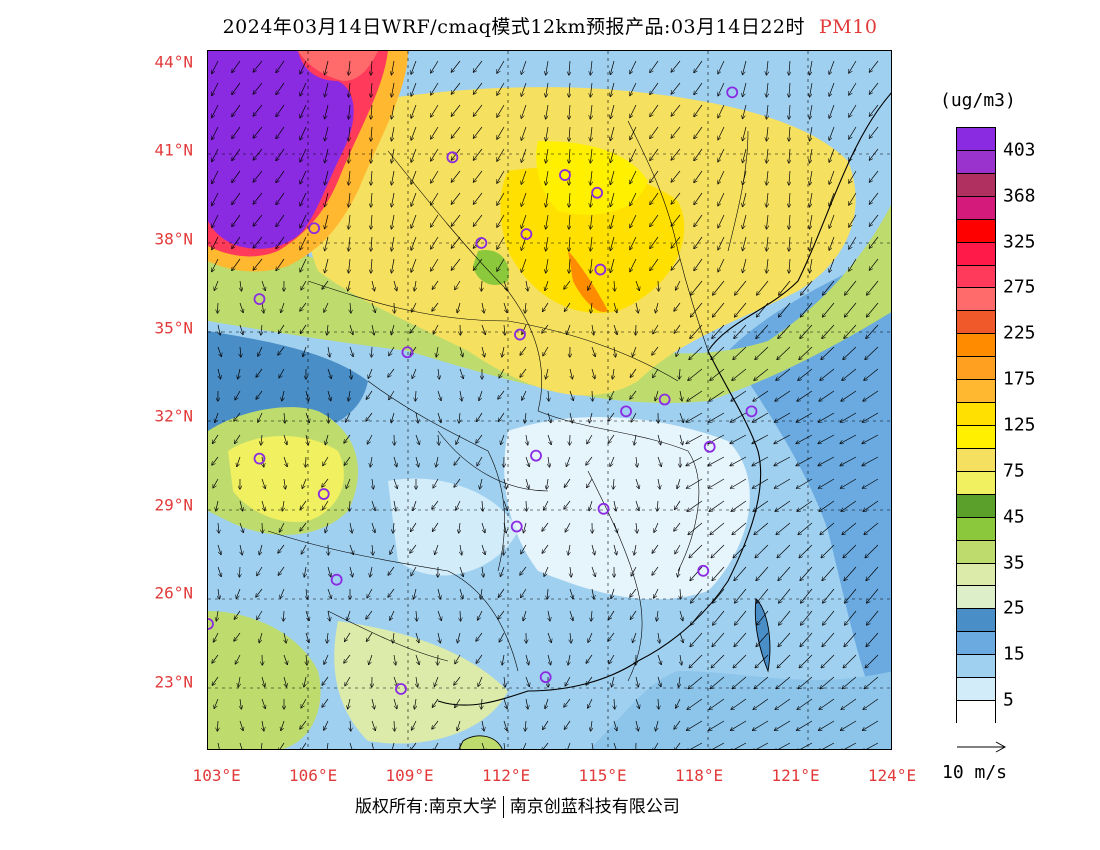 This screenshot has width=1100, height=850. Describe the element at coordinates (259, 299) in the screenshot. I see `station-marker` at that location.